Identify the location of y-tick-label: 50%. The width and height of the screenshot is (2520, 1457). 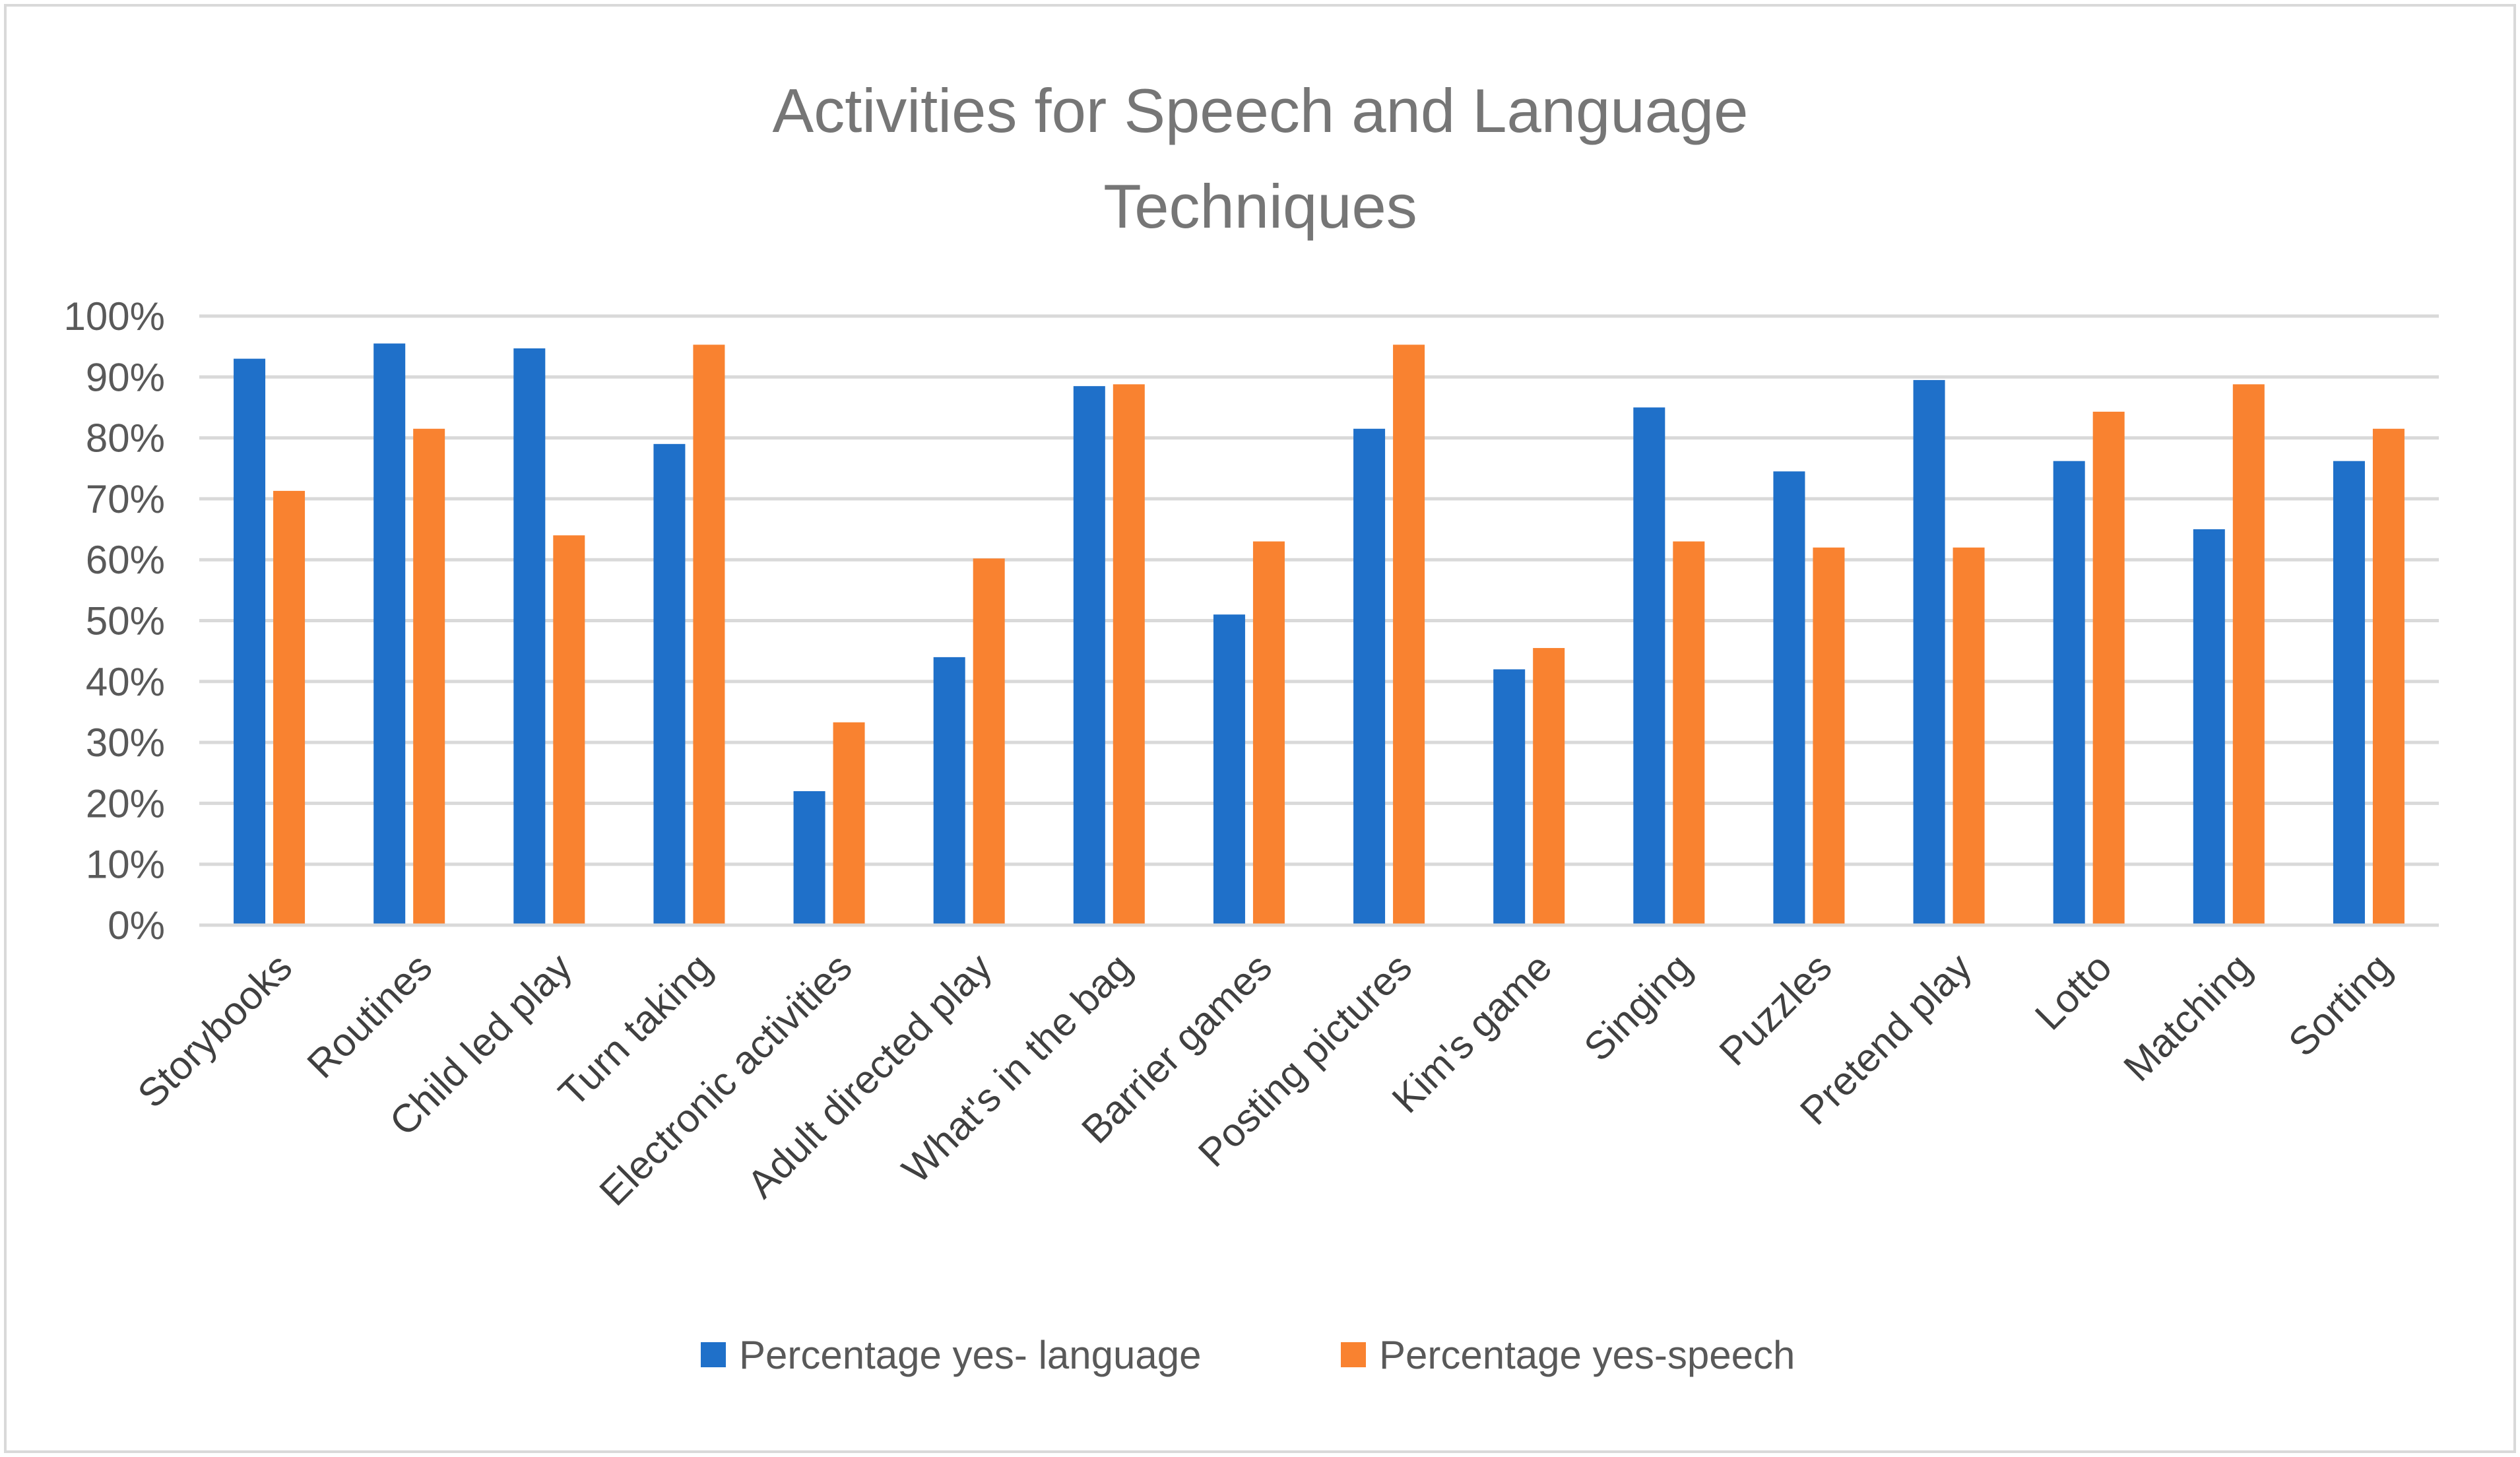
(125, 621).